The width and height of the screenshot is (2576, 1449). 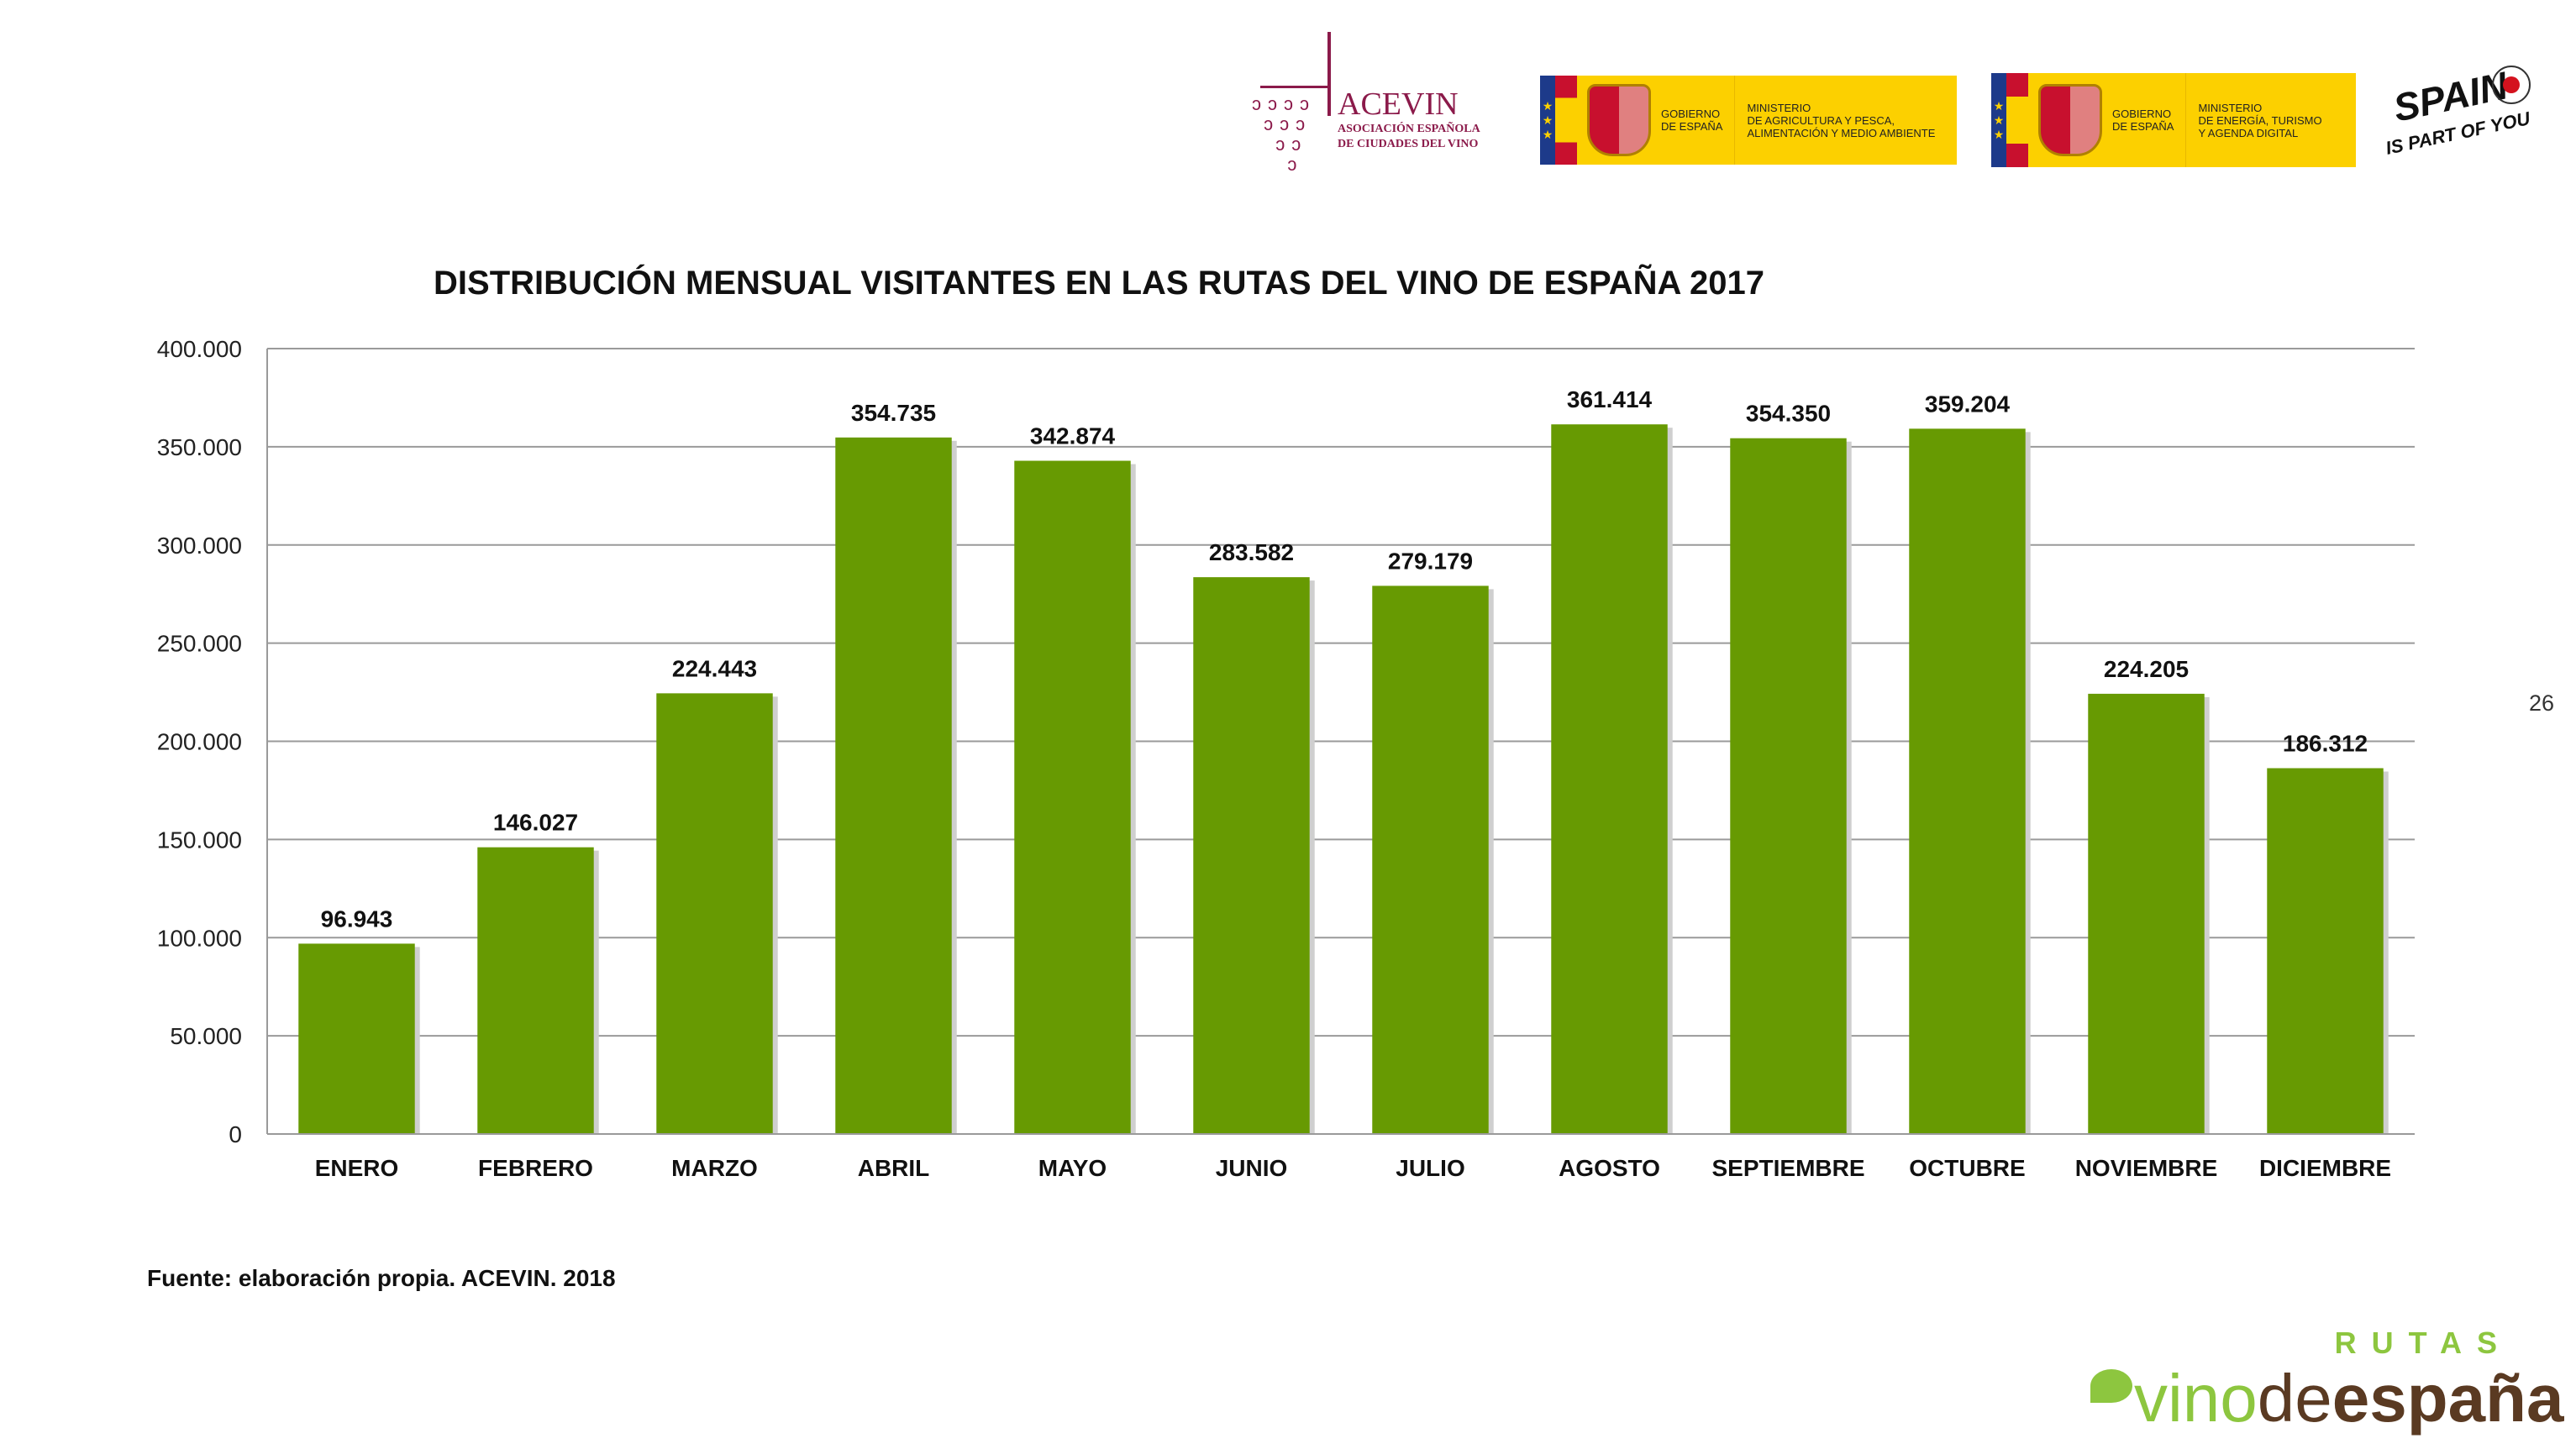 I want to click on x-tick-label: SEPTIEMBRE, so click(x=1787, y=1168).